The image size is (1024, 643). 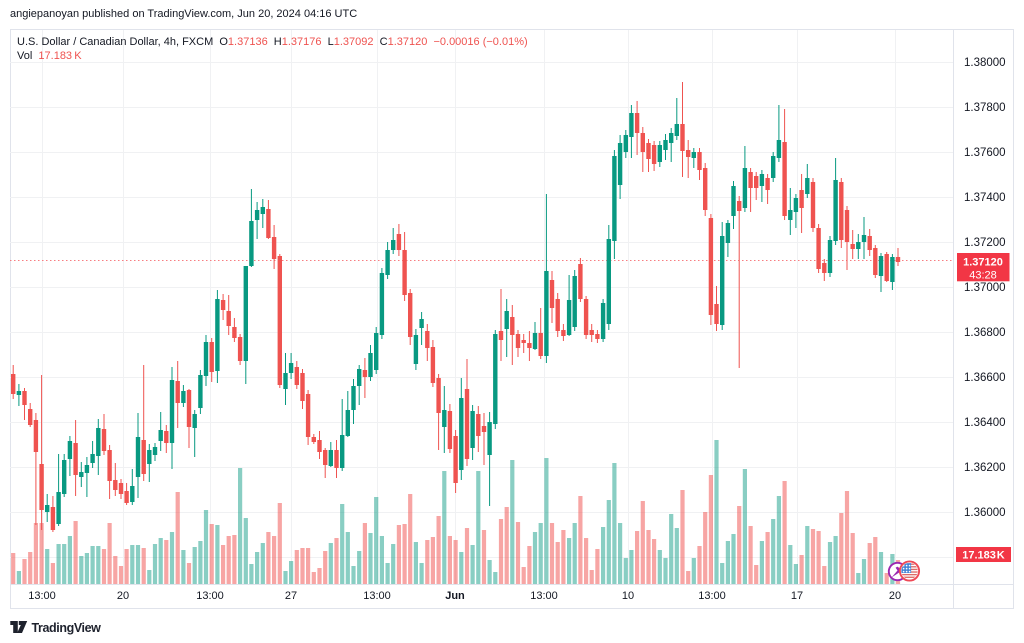 What do you see at coordinates (983, 276) in the screenshot?
I see `svg-text: 43:28` at bounding box center [983, 276].